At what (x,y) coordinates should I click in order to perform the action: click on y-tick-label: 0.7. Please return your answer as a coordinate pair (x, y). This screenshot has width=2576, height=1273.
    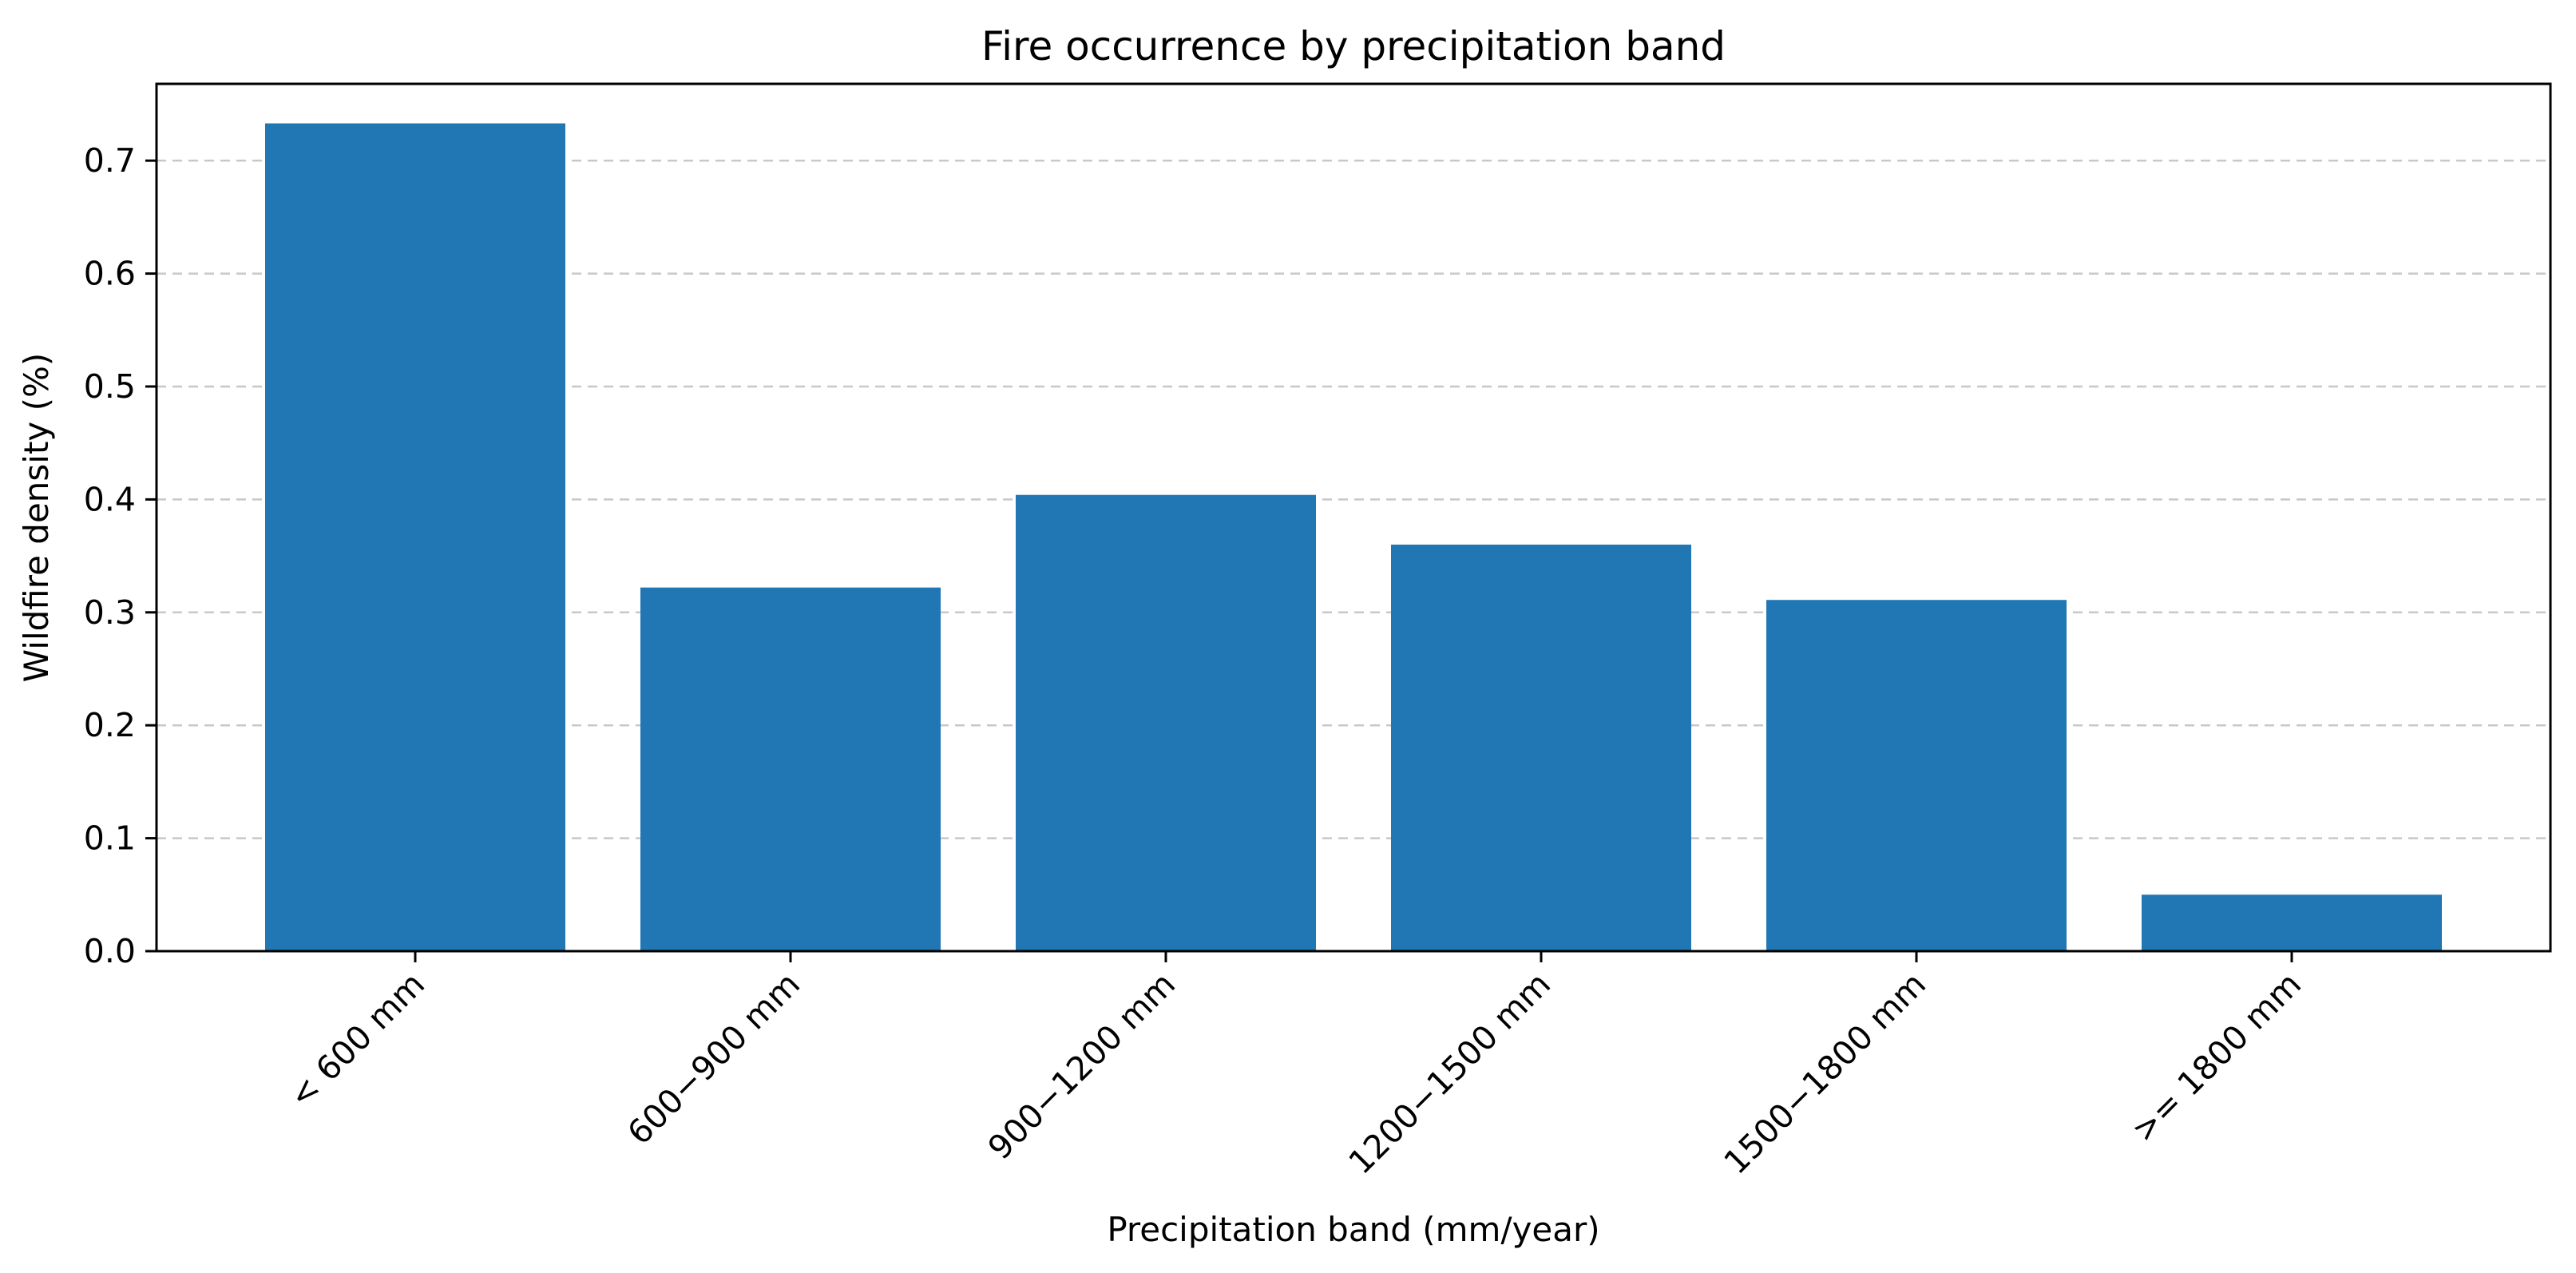
    Looking at the image, I should click on (110, 160).